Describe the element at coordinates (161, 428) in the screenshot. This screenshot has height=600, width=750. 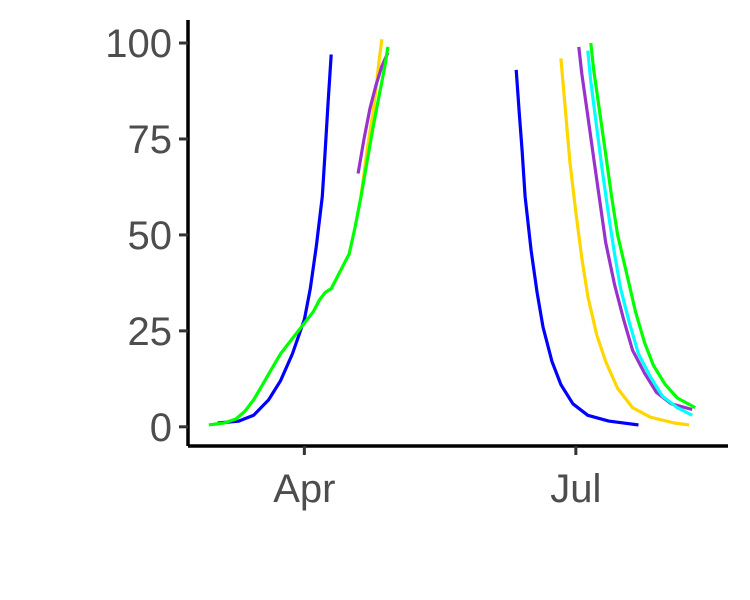
I see `y-tick-label: 0` at that location.